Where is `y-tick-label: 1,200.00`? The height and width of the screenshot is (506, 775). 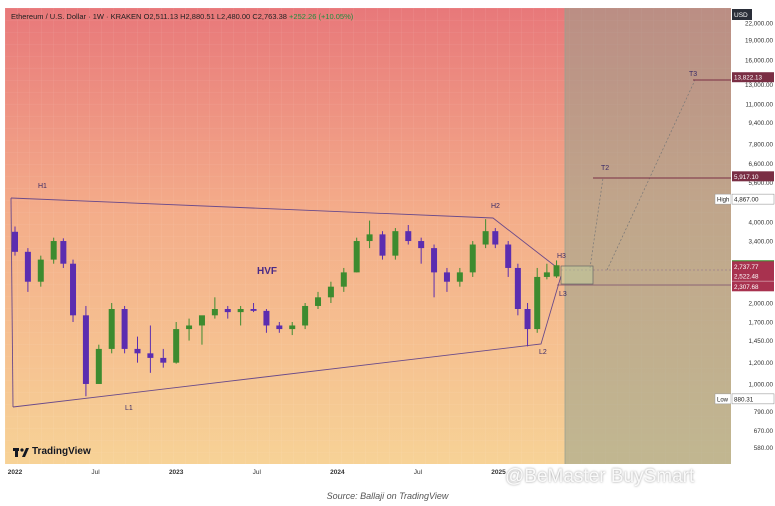 y-tick-label: 1,200.00 is located at coordinates (760, 363).